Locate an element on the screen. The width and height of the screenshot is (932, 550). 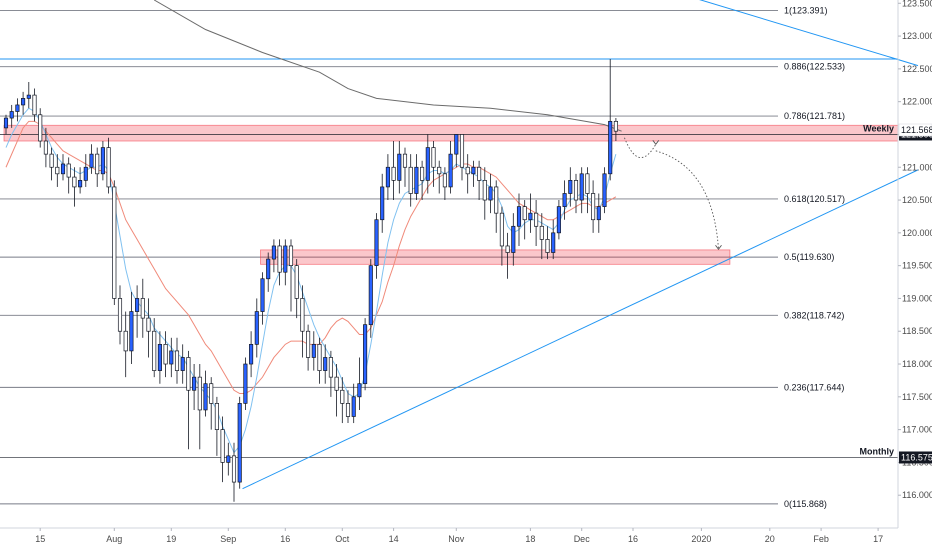
price-badge is located at coordinates (915, 130).